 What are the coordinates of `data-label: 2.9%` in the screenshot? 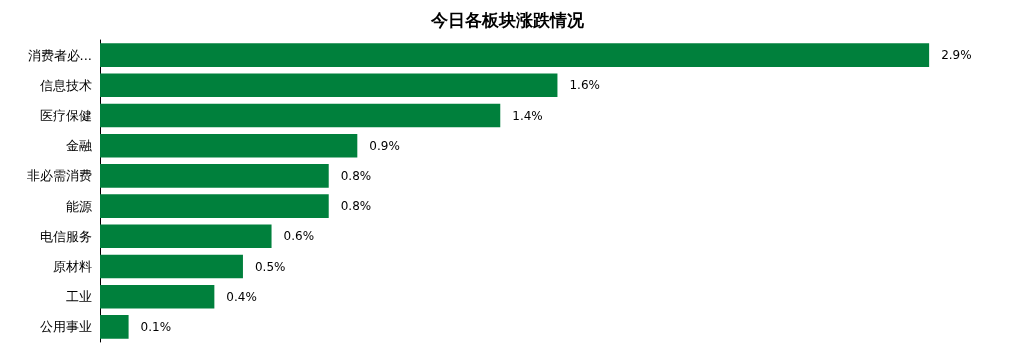 It's located at (956, 55).